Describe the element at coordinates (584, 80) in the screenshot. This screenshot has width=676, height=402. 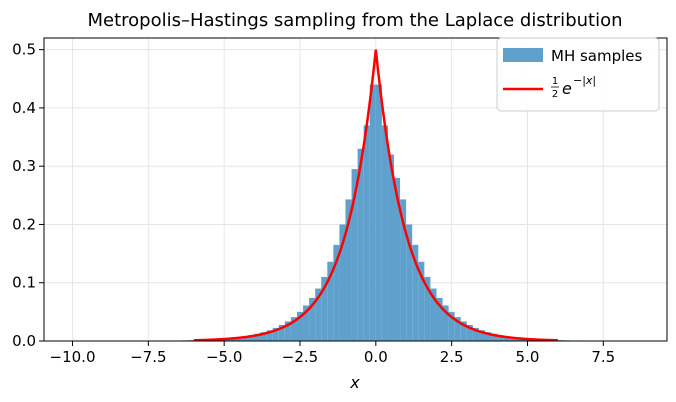
I see `legend-exponent: −|x|` at that location.